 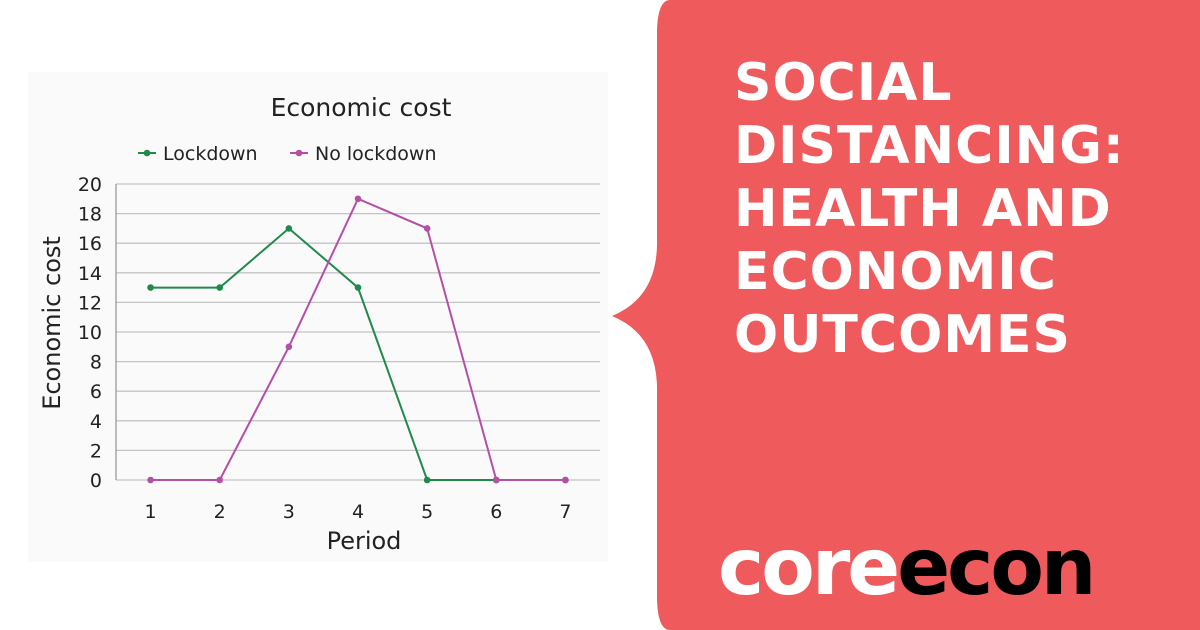 What do you see at coordinates (96, 363) in the screenshot?
I see `y-tick-label: 8` at bounding box center [96, 363].